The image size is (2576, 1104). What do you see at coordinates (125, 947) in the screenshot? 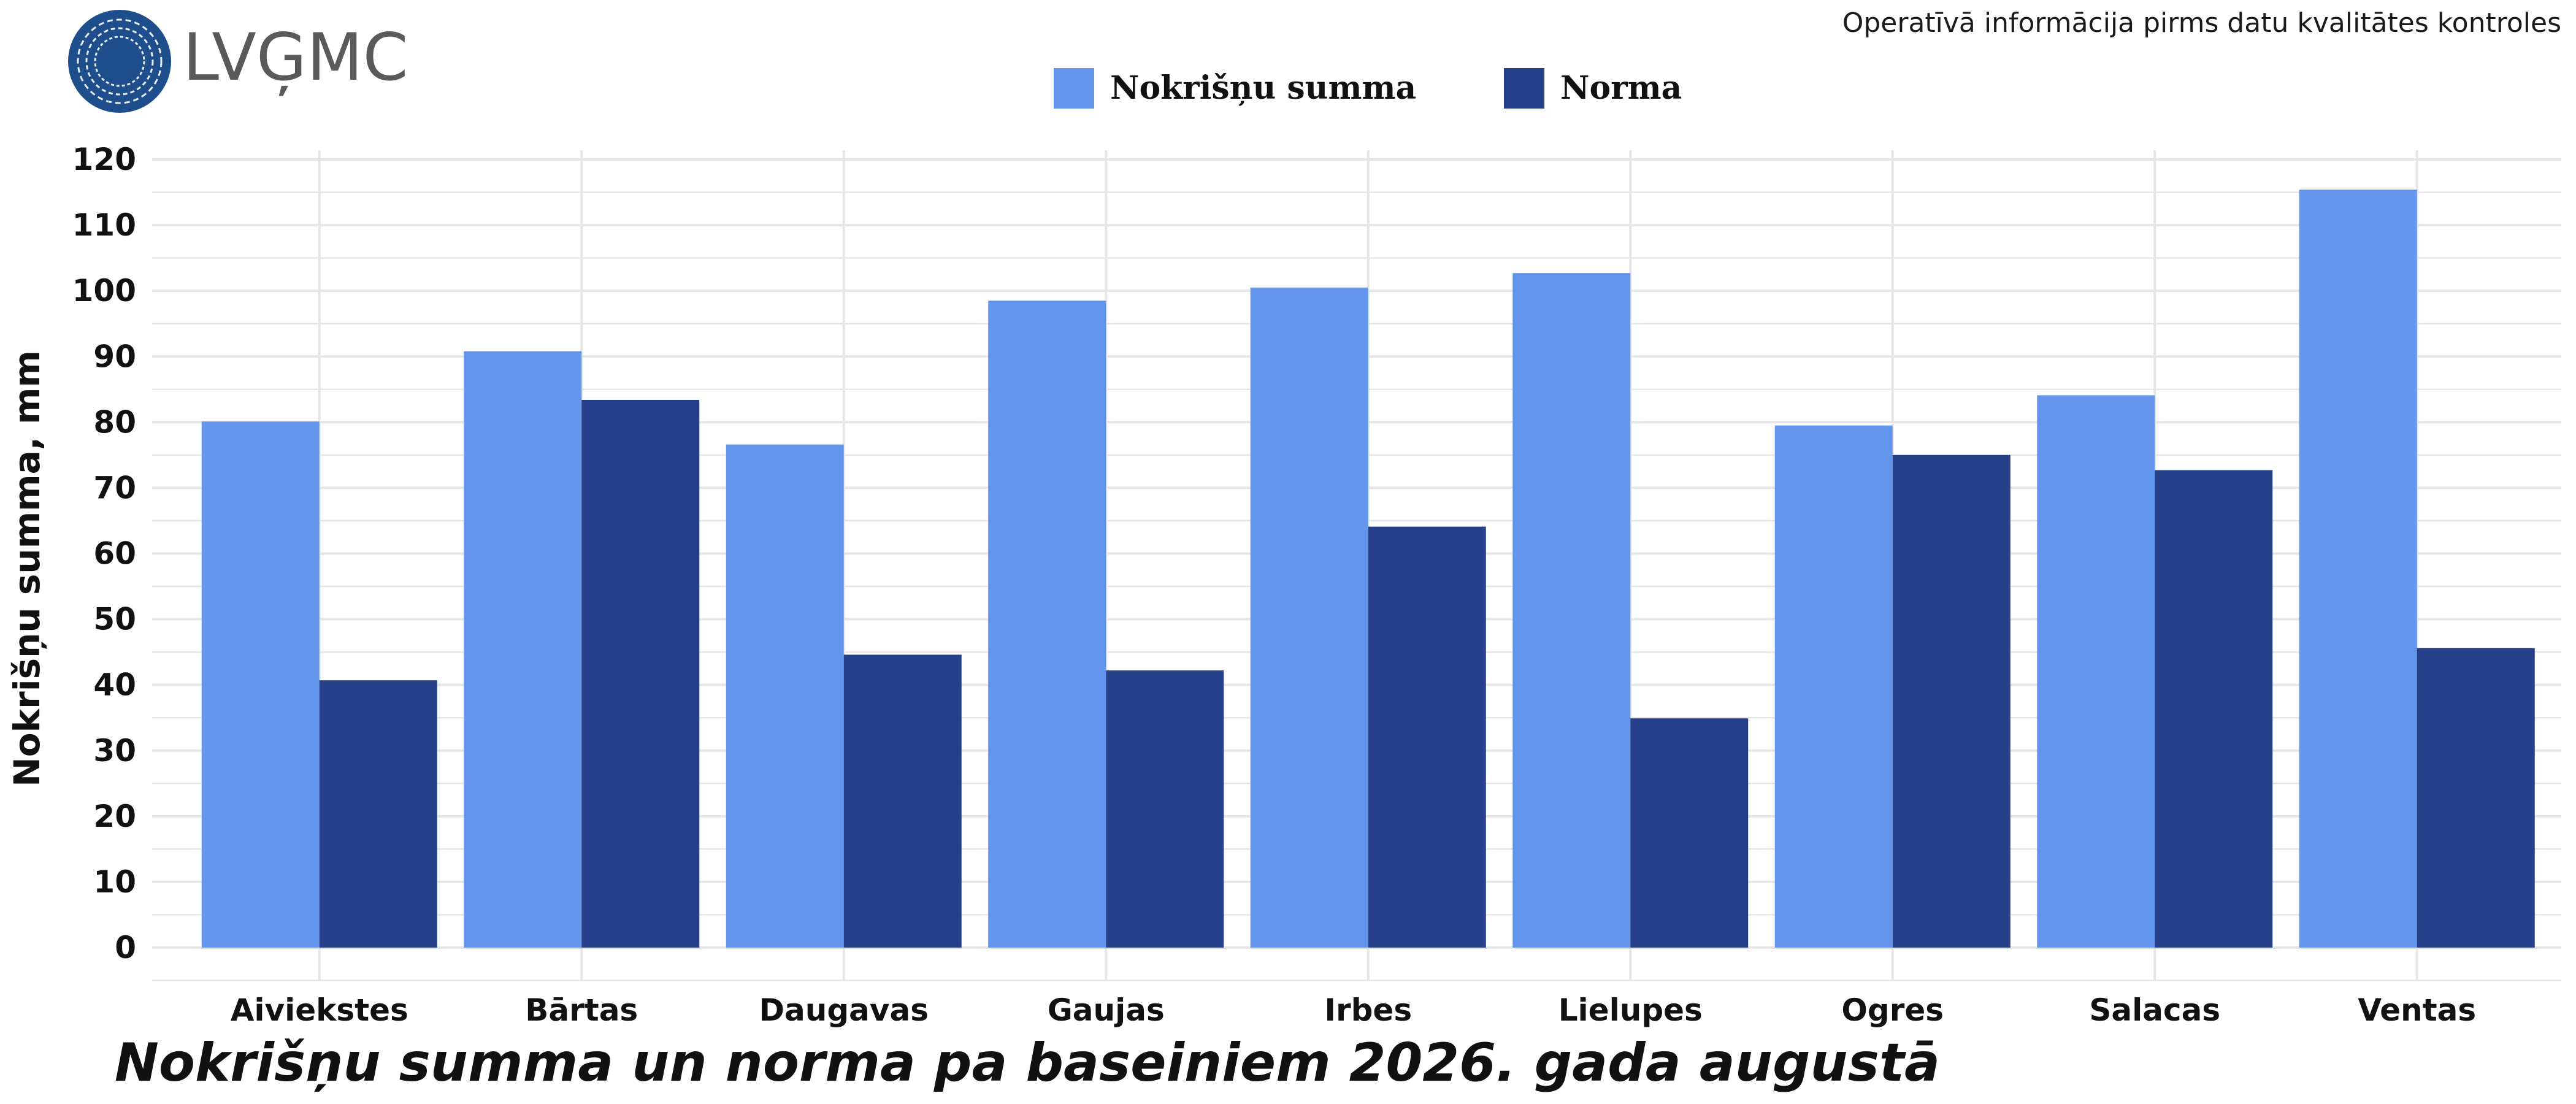
I see `y-tick-label: 0` at bounding box center [125, 947].